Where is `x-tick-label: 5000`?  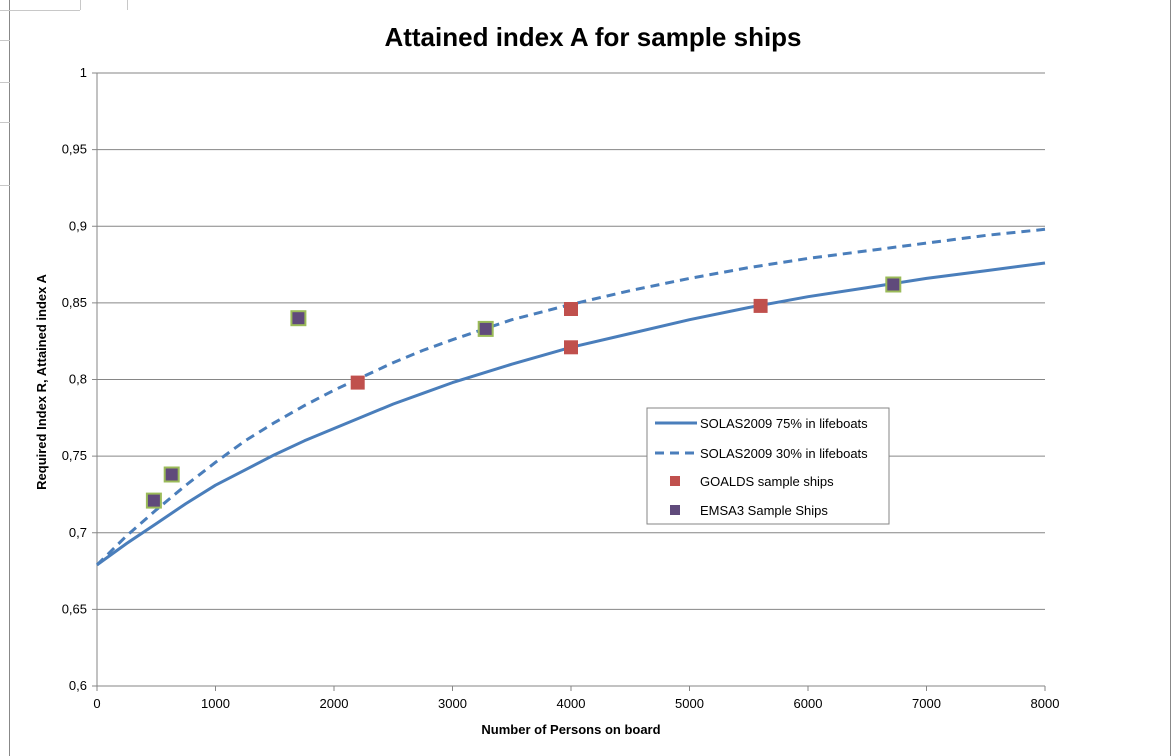
x-tick-label: 5000 is located at coordinates (689, 703).